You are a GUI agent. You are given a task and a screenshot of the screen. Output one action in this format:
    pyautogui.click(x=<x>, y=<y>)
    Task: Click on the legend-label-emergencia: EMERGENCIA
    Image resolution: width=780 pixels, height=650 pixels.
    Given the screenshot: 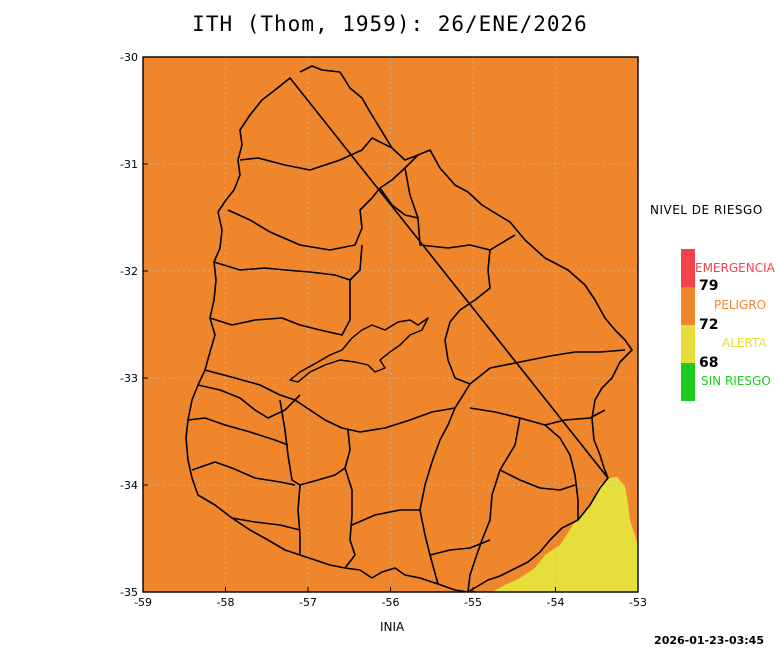 What is the action you would take?
    pyautogui.click(x=735, y=268)
    